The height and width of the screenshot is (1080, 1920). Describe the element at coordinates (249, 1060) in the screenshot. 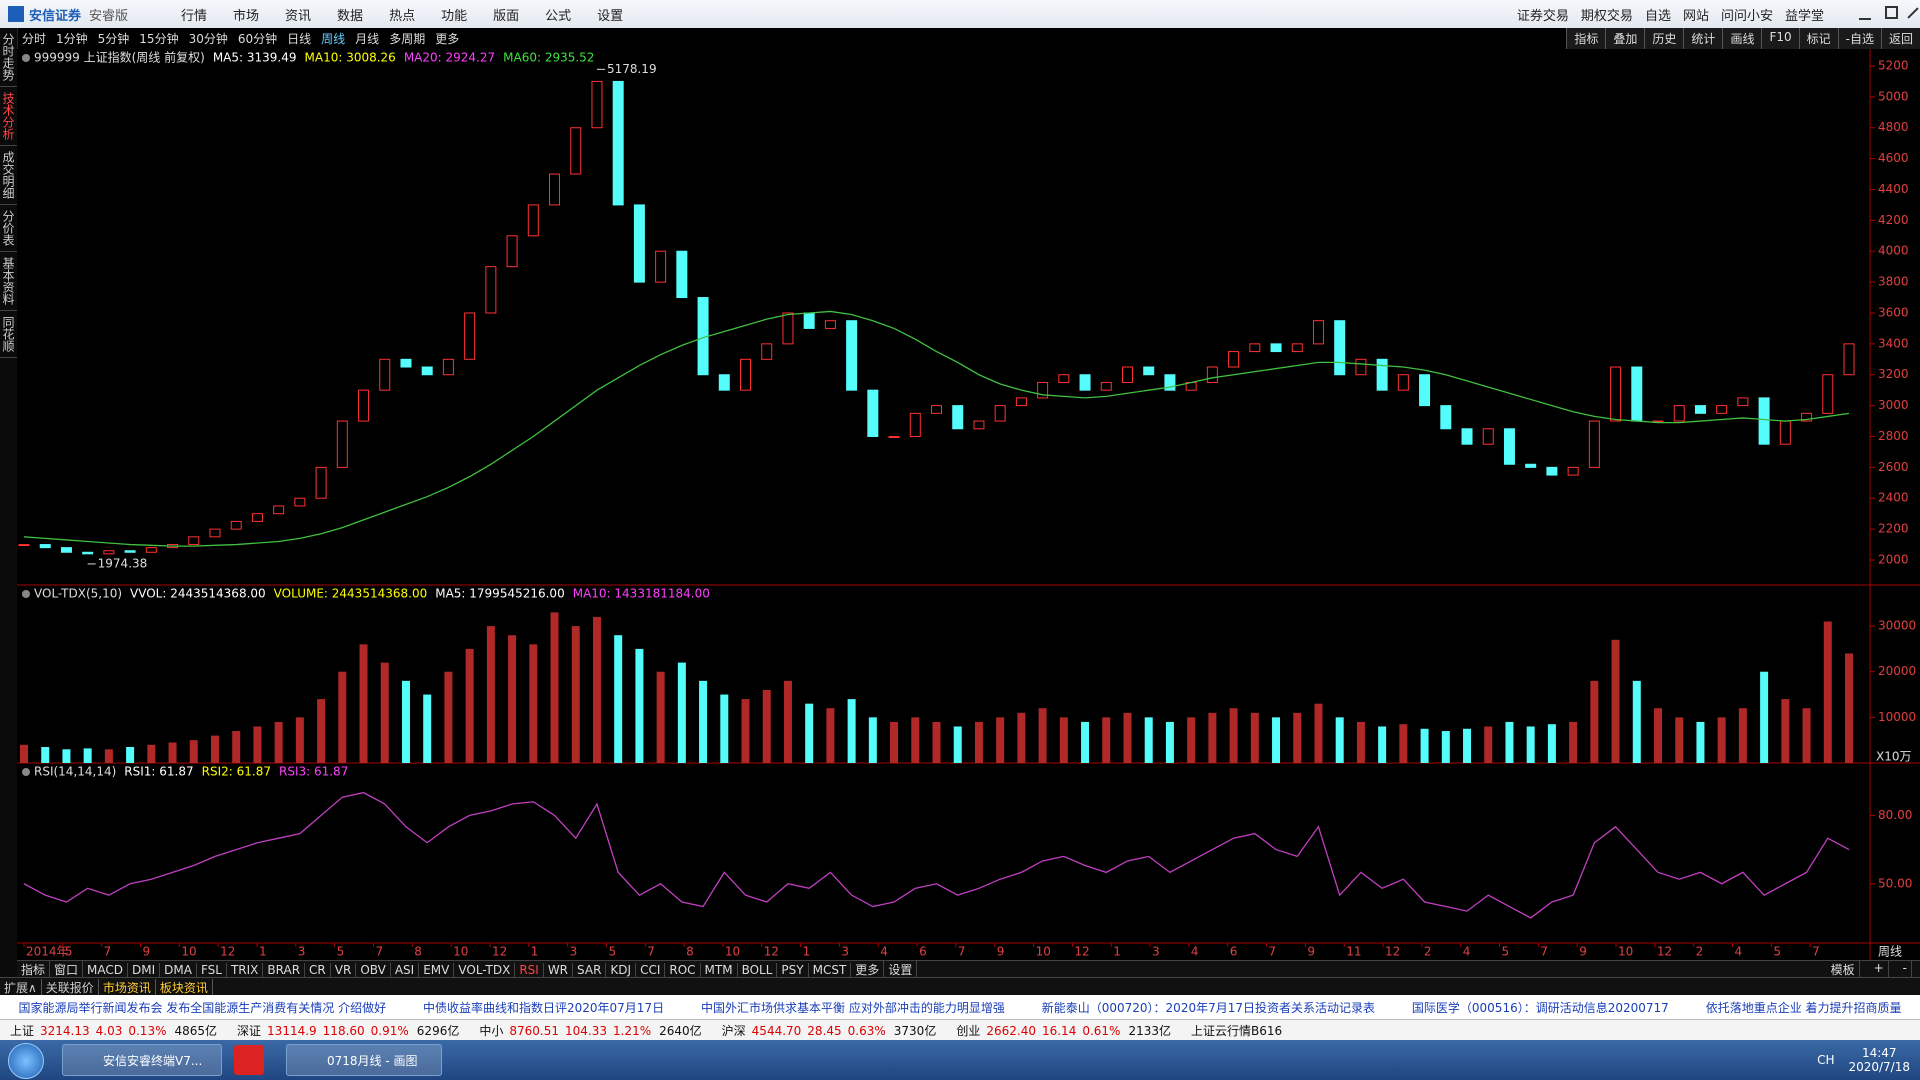

I see `app-icon` at that location.